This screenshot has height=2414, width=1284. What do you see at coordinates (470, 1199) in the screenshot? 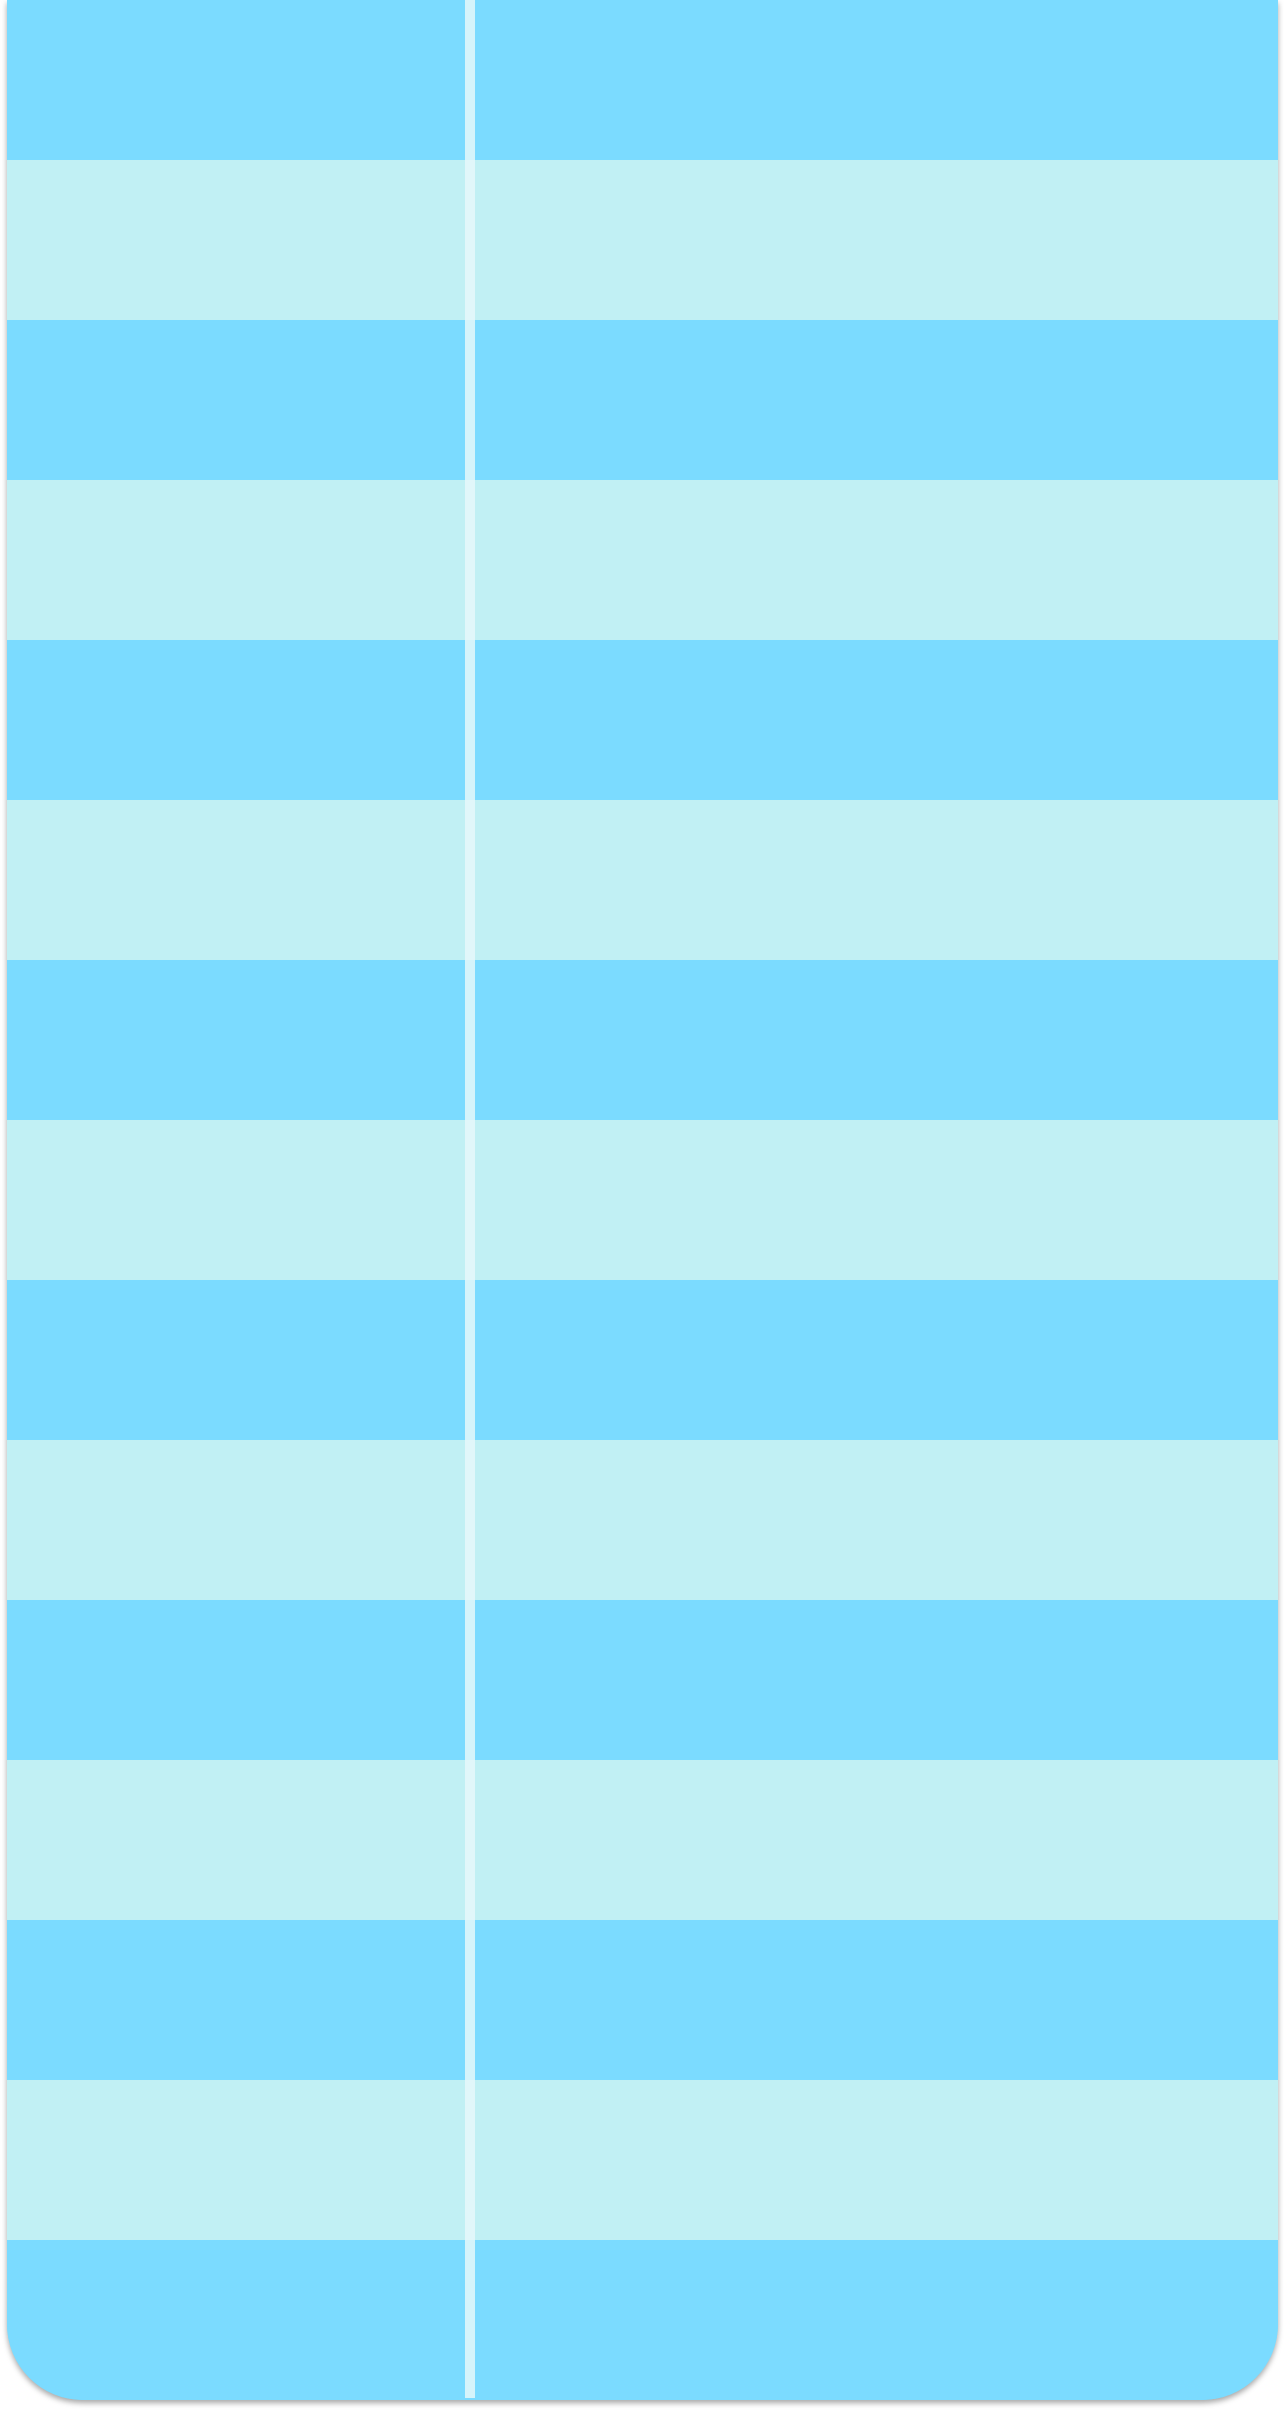
I see `column-divider` at bounding box center [470, 1199].